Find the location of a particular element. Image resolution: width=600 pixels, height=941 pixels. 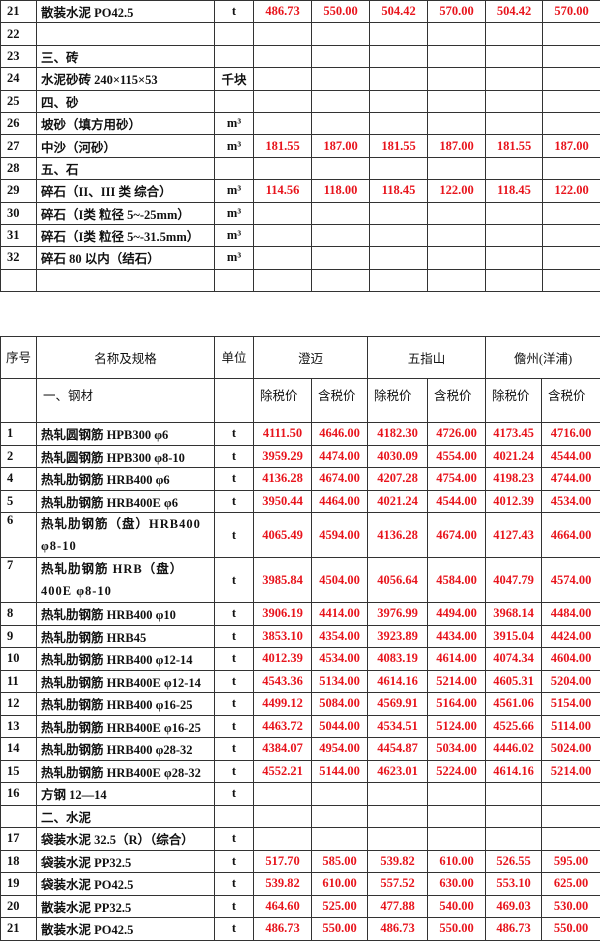

row-number-cell: 29 is located at coordinates (19, 191).